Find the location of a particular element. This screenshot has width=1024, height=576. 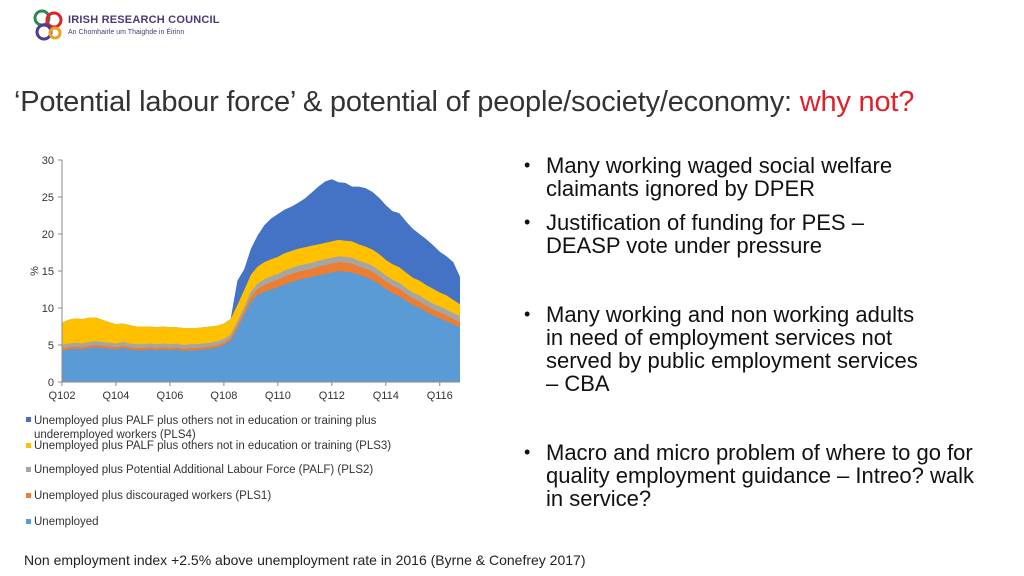

x-tick-label: Q104 is located at coordinates (116, 396).